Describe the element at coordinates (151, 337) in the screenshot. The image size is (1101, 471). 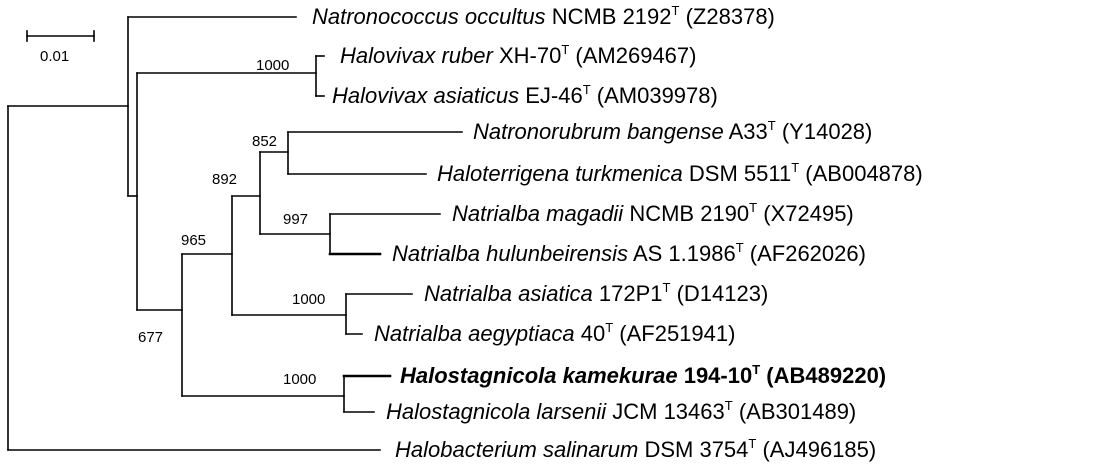
I see `bootstrap-value: 677` at that location.